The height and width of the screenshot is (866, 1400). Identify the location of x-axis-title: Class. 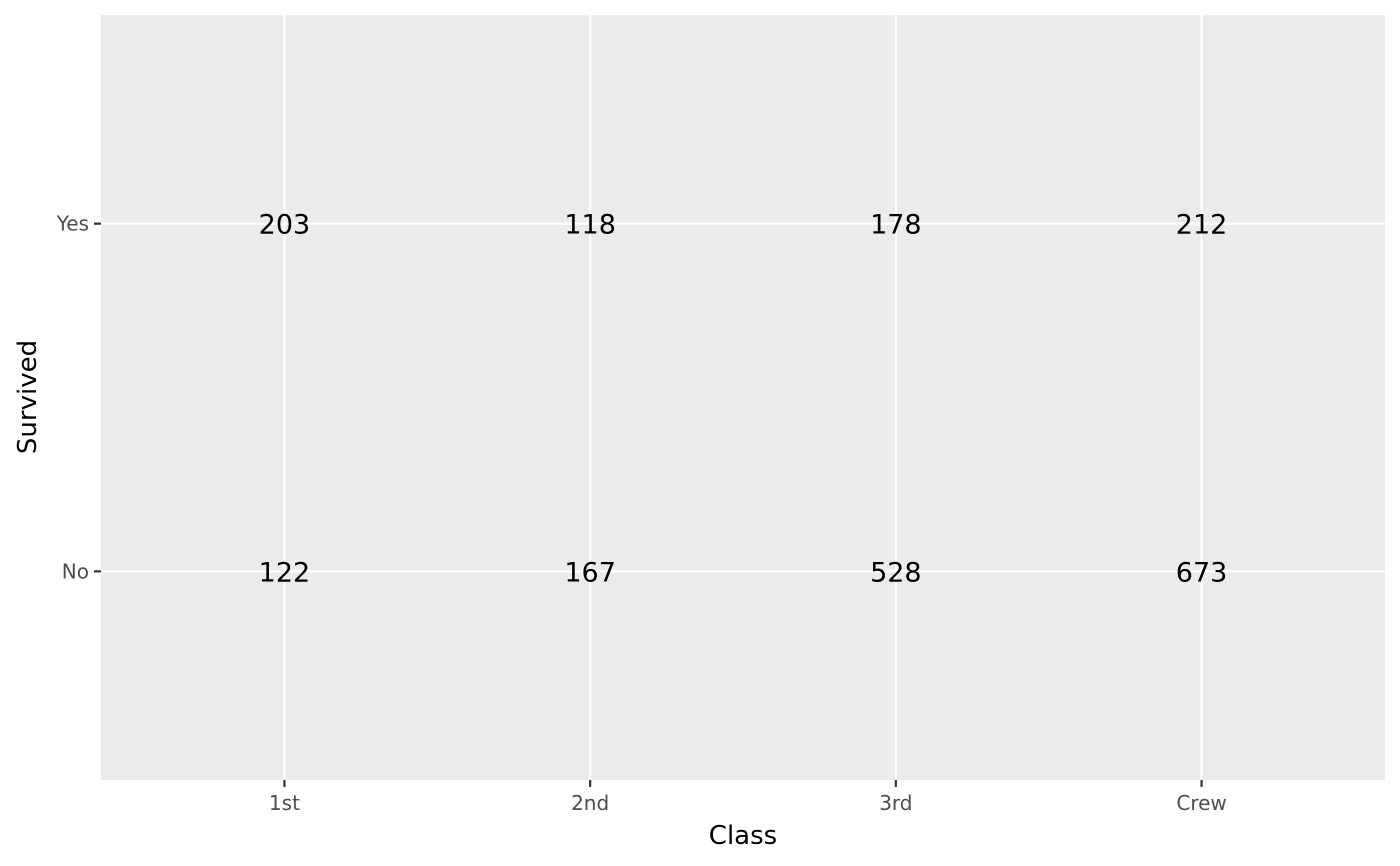
(743, 836).